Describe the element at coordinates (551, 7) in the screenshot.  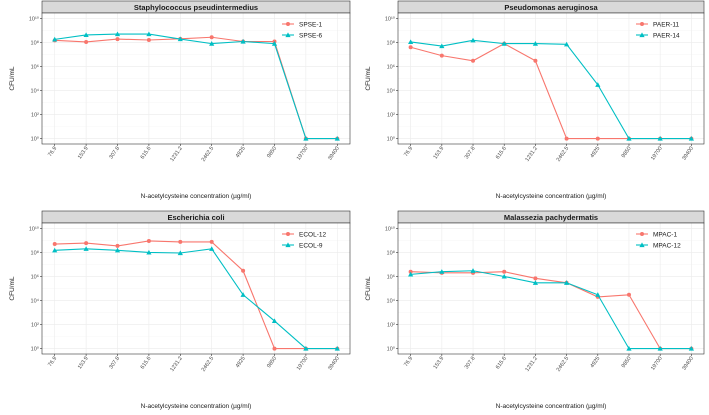
I see `panel-title: Pseudomonas aeruginosa` at that location.